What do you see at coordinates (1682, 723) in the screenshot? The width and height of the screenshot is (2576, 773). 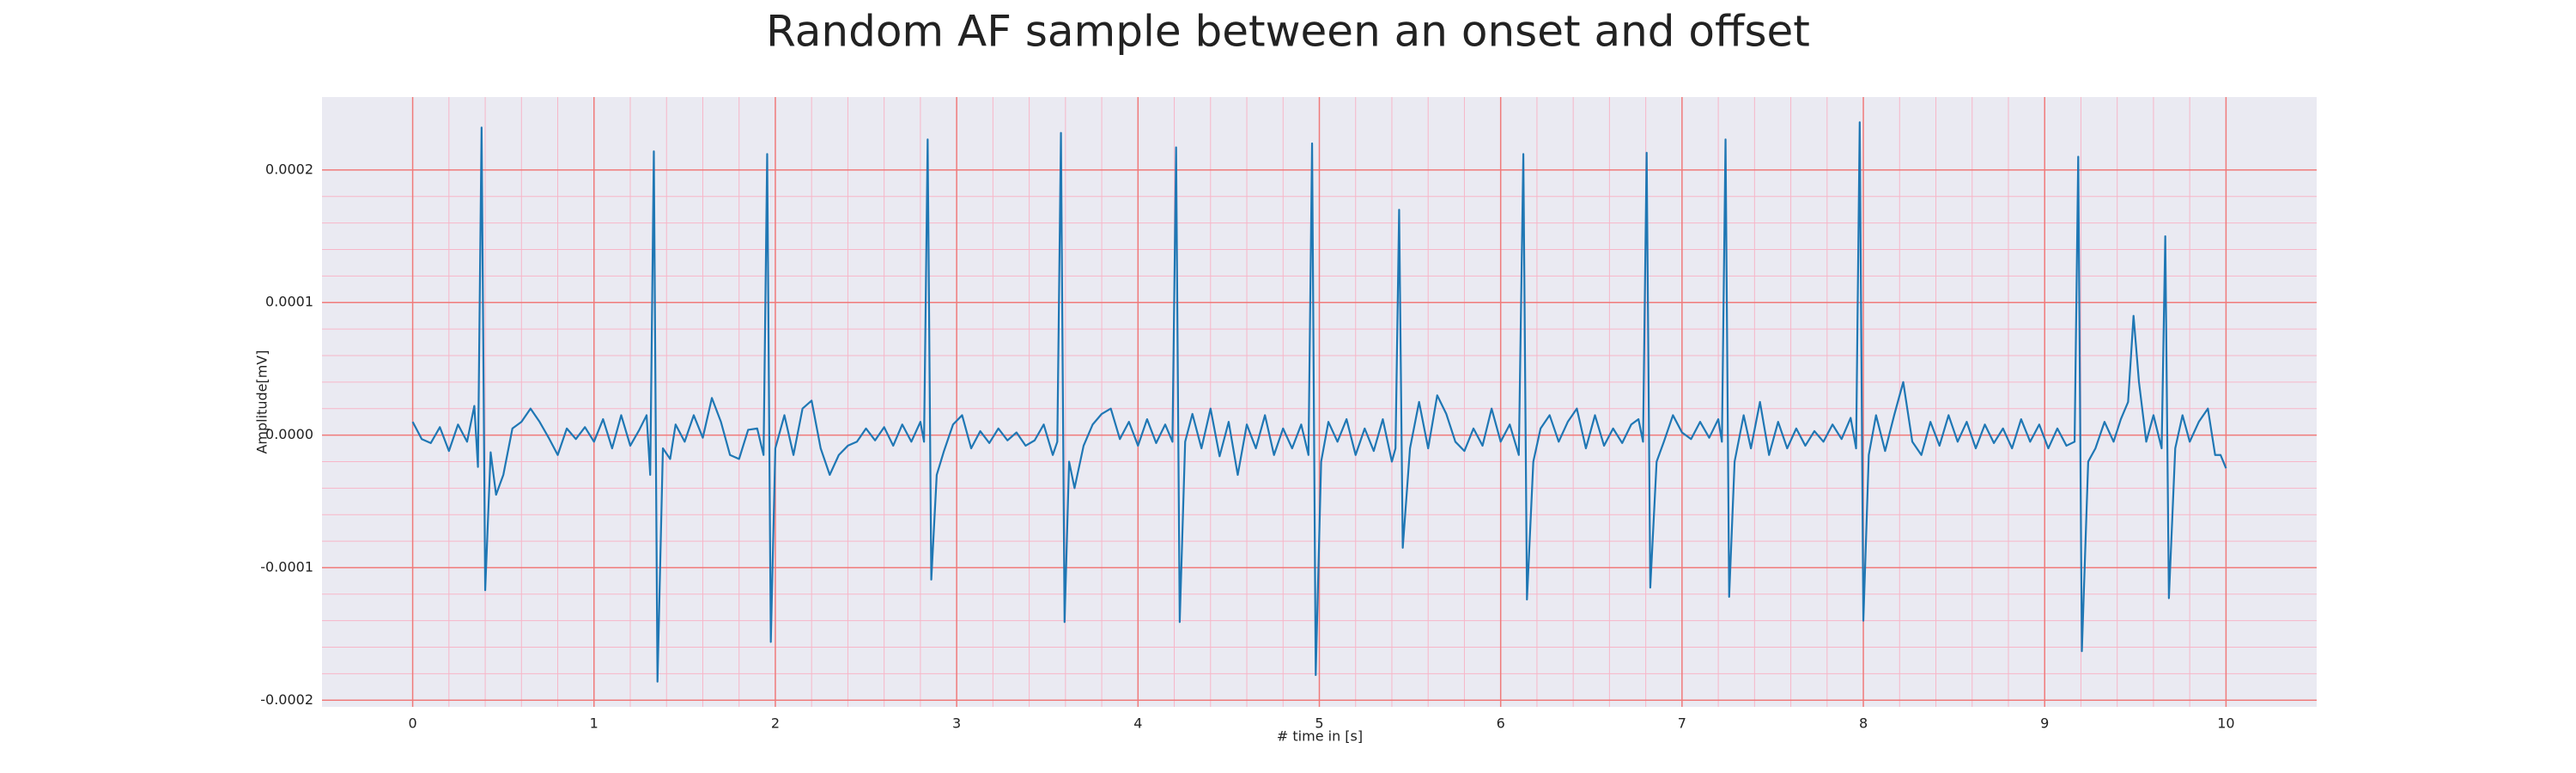 I see `x-tick-label: 7` at bounding box center [1682, 723].